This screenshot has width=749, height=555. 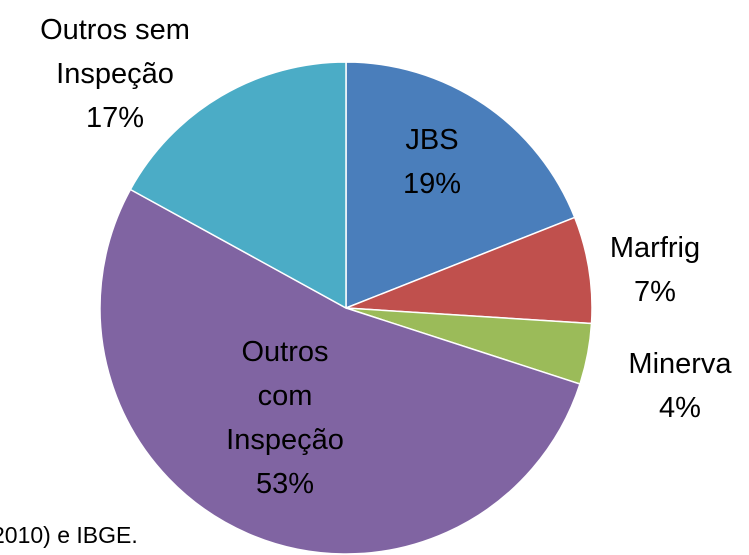 I want to click on value-label: 17%, so click(x=115, y=118).